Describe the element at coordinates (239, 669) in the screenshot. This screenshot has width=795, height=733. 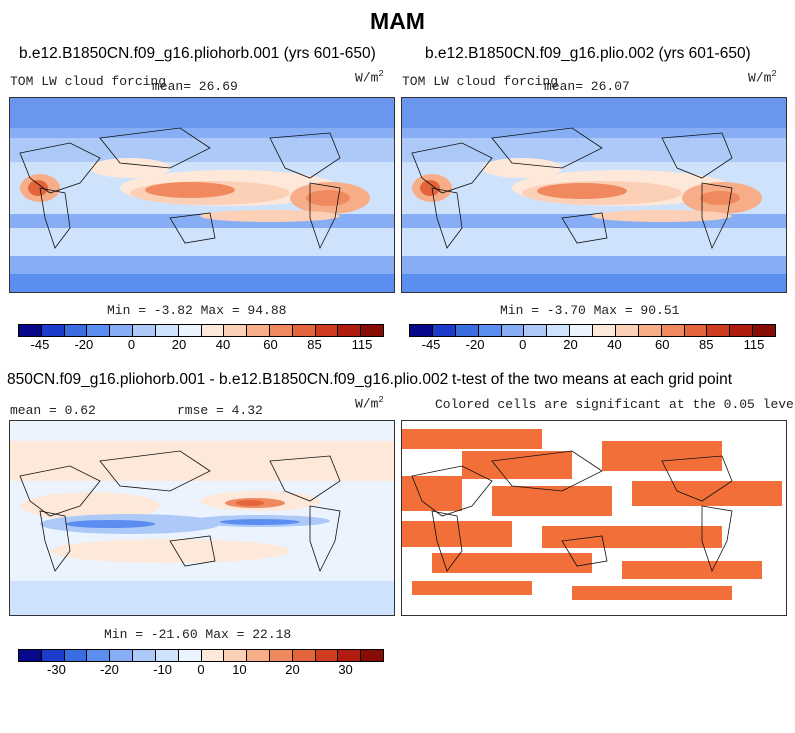
I see `colorbar-tick-label: 10` at that location.